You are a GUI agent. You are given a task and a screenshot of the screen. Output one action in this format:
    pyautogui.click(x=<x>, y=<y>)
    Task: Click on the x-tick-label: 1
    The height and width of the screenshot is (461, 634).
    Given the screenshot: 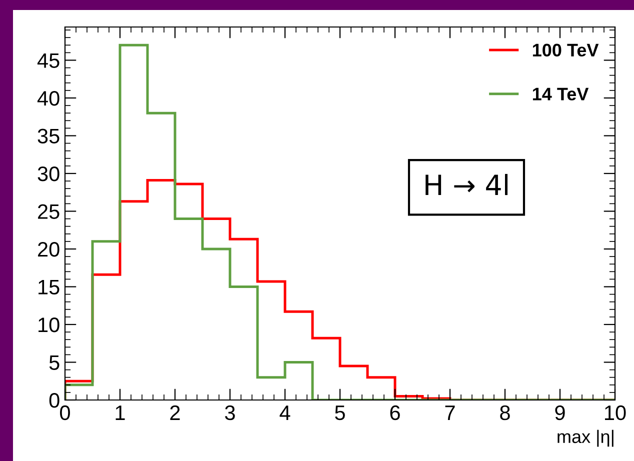 What is the action you would take?
    pyautogui.click(x=120, y=413)
    